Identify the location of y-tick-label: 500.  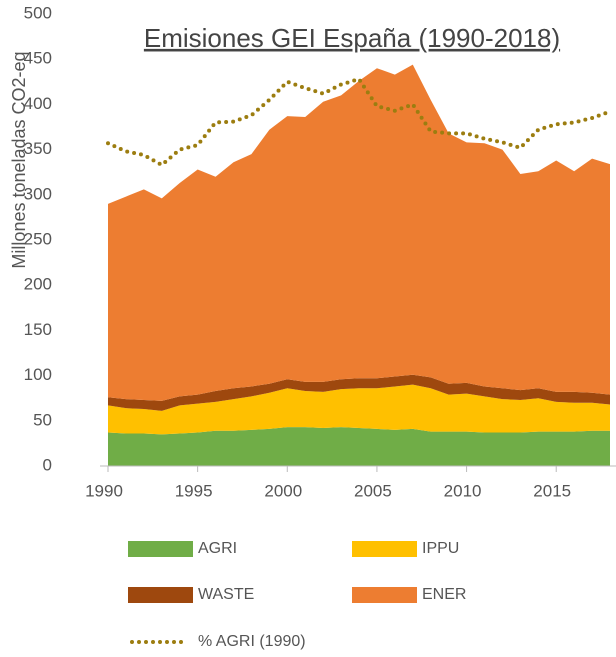
(38, 12).